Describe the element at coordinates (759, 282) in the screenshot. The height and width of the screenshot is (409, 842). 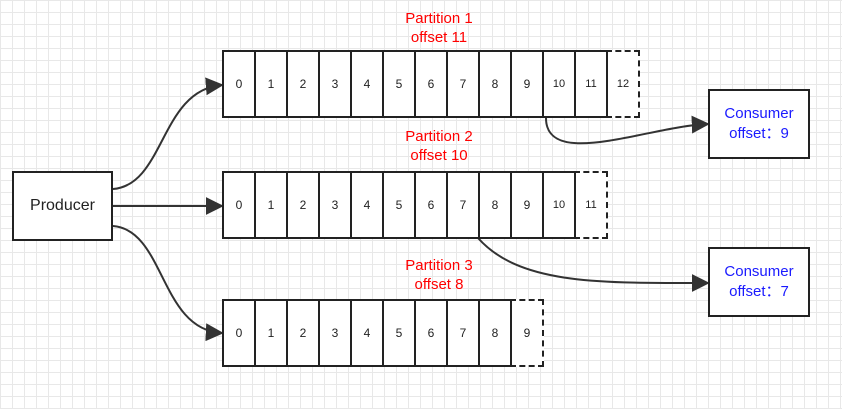
I see `consumer-2-box: Consumer offset：7` at that location.